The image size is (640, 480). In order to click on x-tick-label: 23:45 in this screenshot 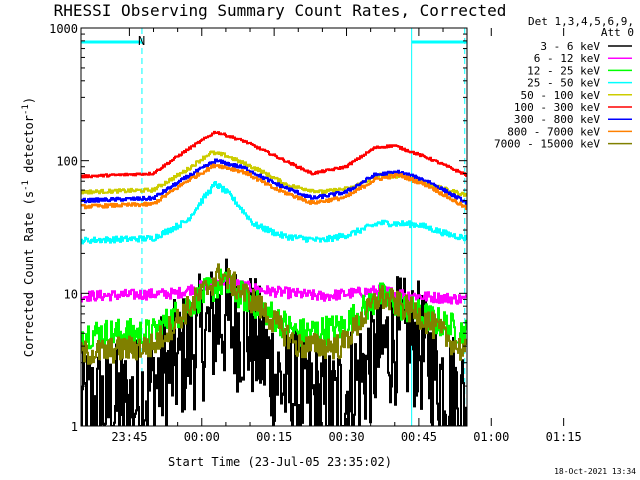, I will do `click(129, 437)`.